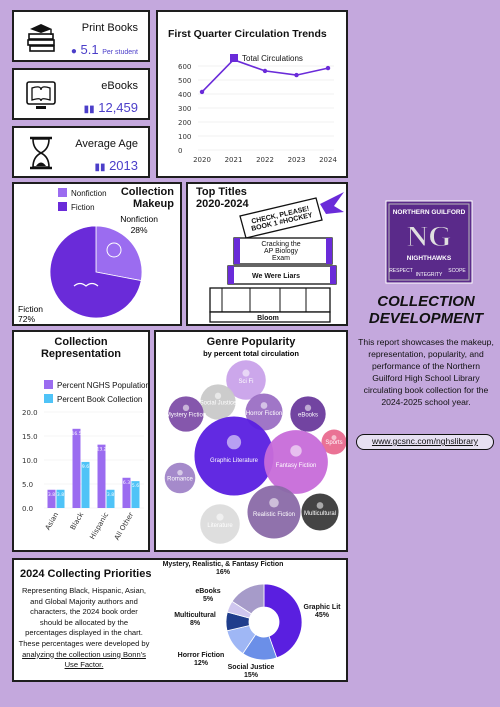  What do you see at coordinates (89, 49) in the screenshot?
I see `stat-number: 5.1` at bounding box center [89, 49].